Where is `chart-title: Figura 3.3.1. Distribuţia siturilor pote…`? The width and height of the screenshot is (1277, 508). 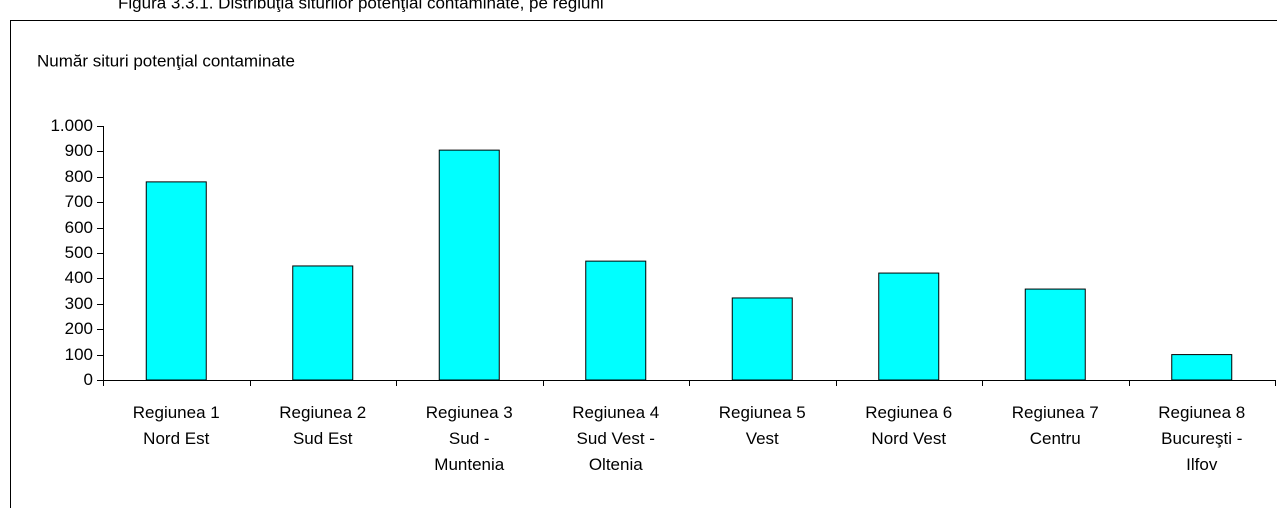
chart-title: Figura 3.3.1. Distribuţia siturilor pote… is located at coordinates (361, 6).